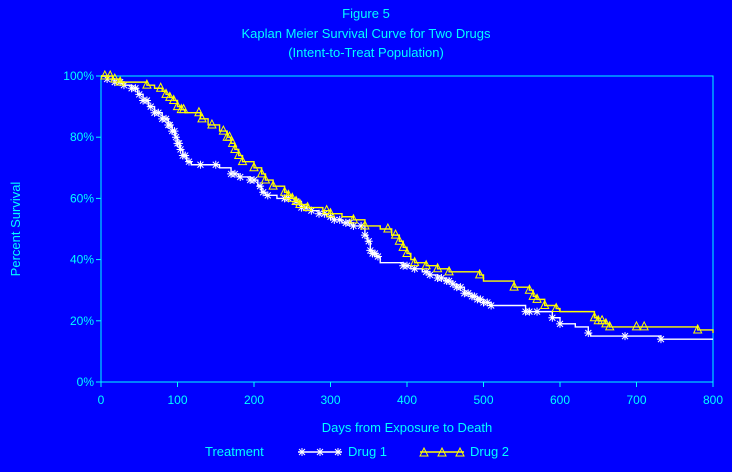 This screenshot has height=472, width=732. I want to click on x-tick-label: 500, so click(483, 400).